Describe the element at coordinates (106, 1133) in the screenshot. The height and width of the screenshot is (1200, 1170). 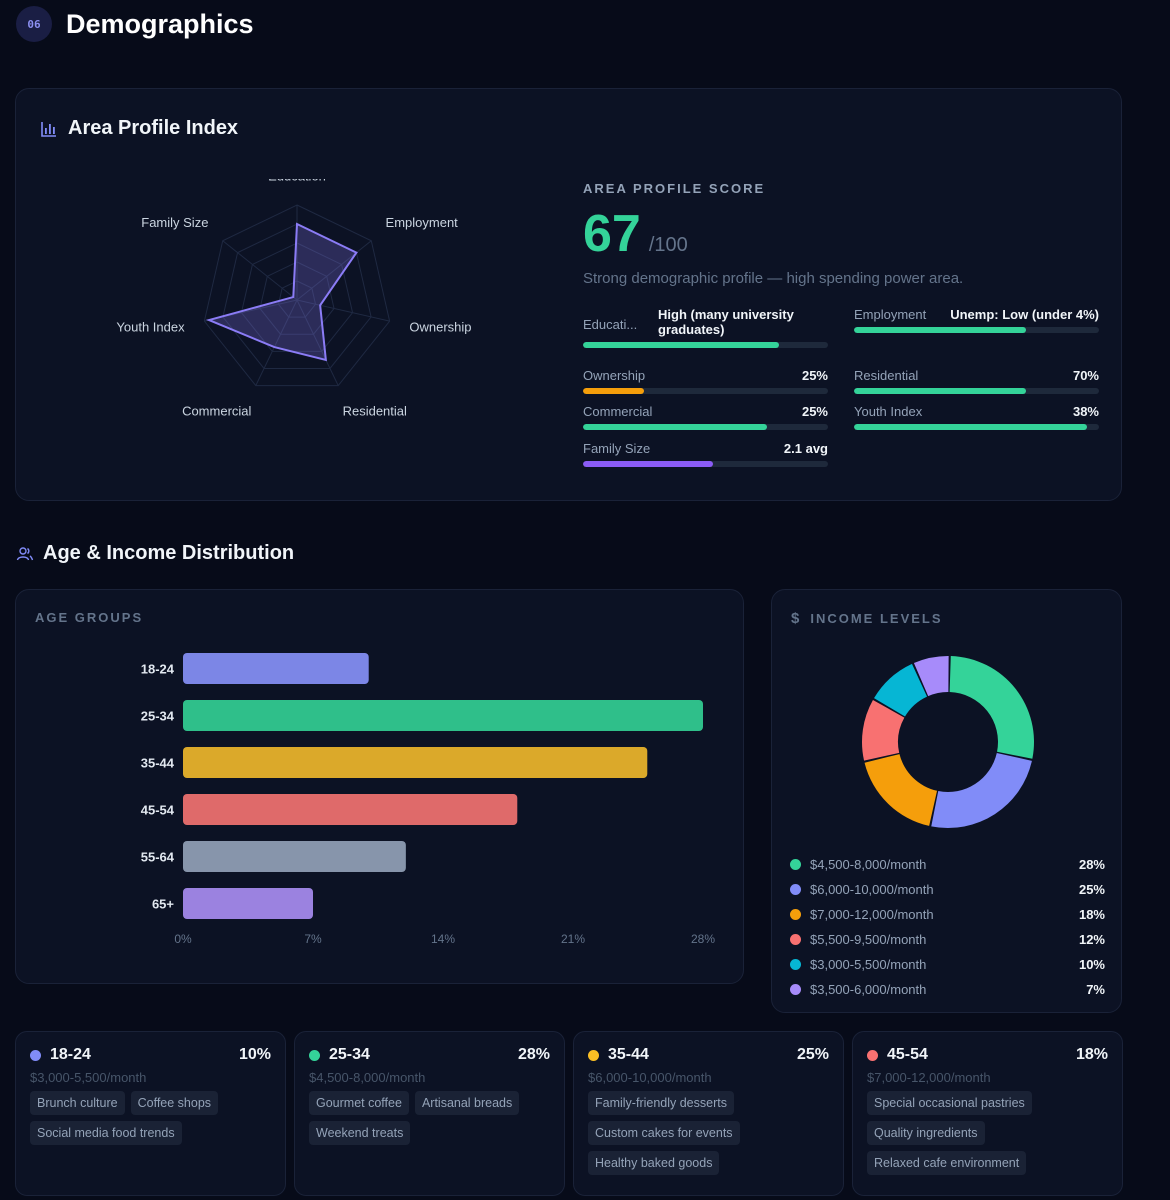
I see `segment-tag: Social media food trends` at that location.